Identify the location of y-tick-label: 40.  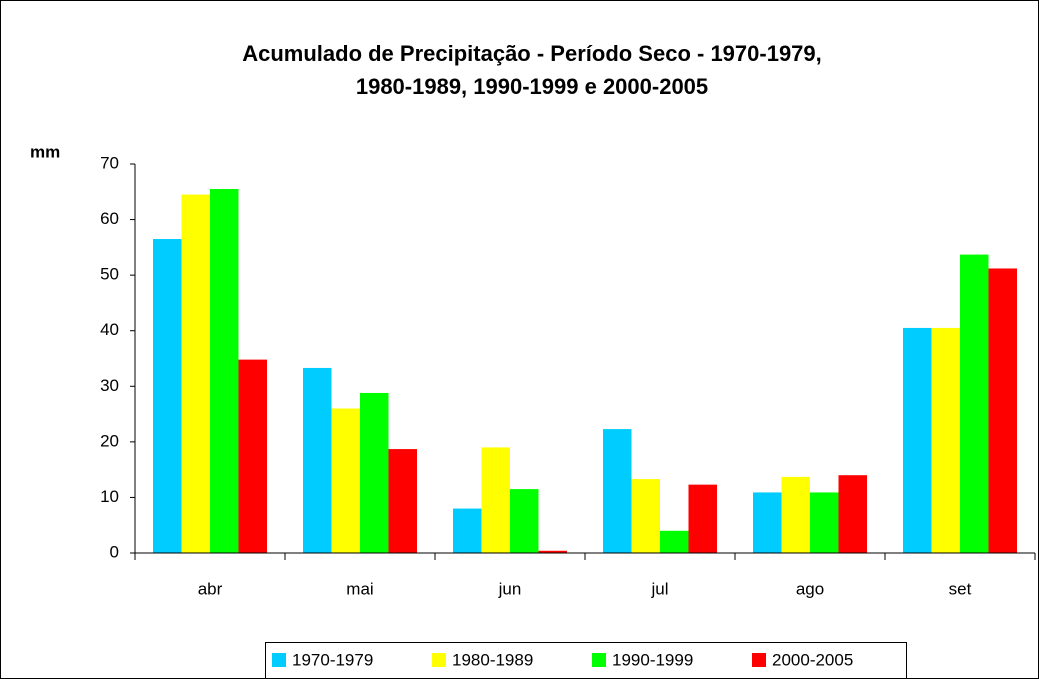
(109, 329).